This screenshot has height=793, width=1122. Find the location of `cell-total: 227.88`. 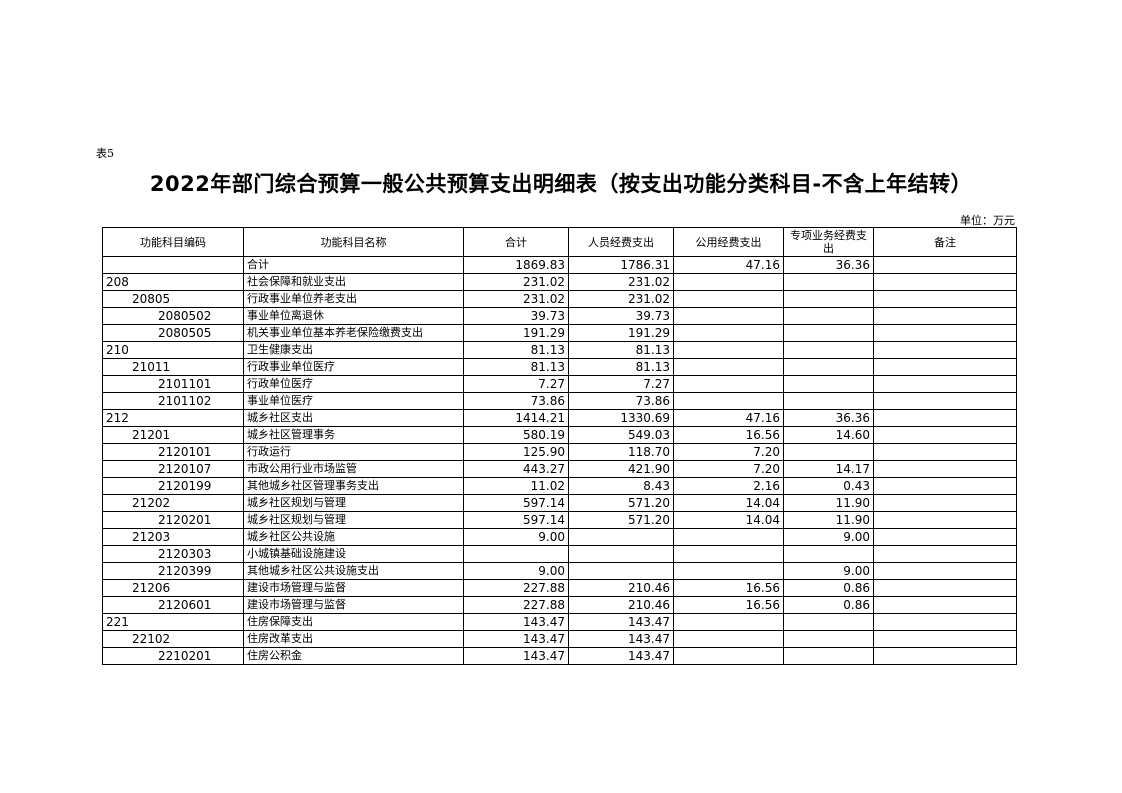

cell-total: 227.88 is located at coordinates (516, 588).